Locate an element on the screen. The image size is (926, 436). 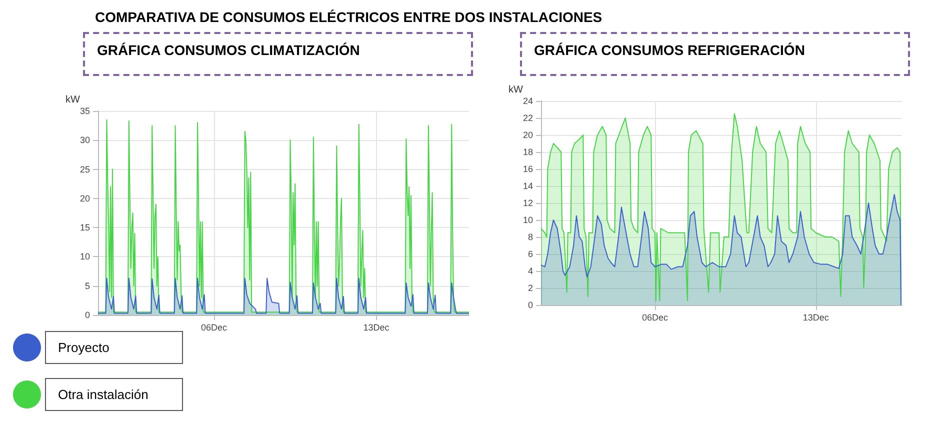
y-tick-label: 6 is located at coordinates (530, 254).